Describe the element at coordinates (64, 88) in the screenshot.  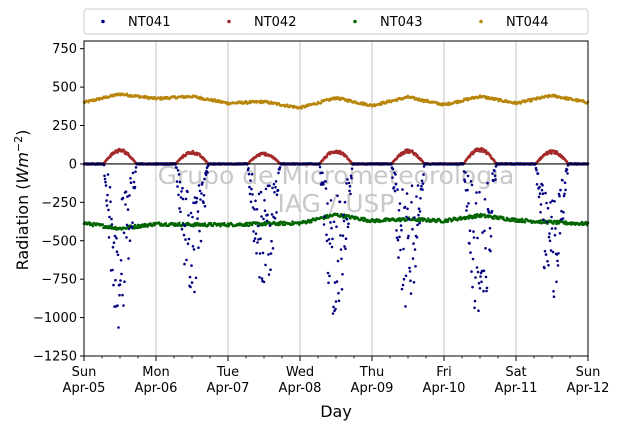
I see `y-tick-label: 500` at that location.